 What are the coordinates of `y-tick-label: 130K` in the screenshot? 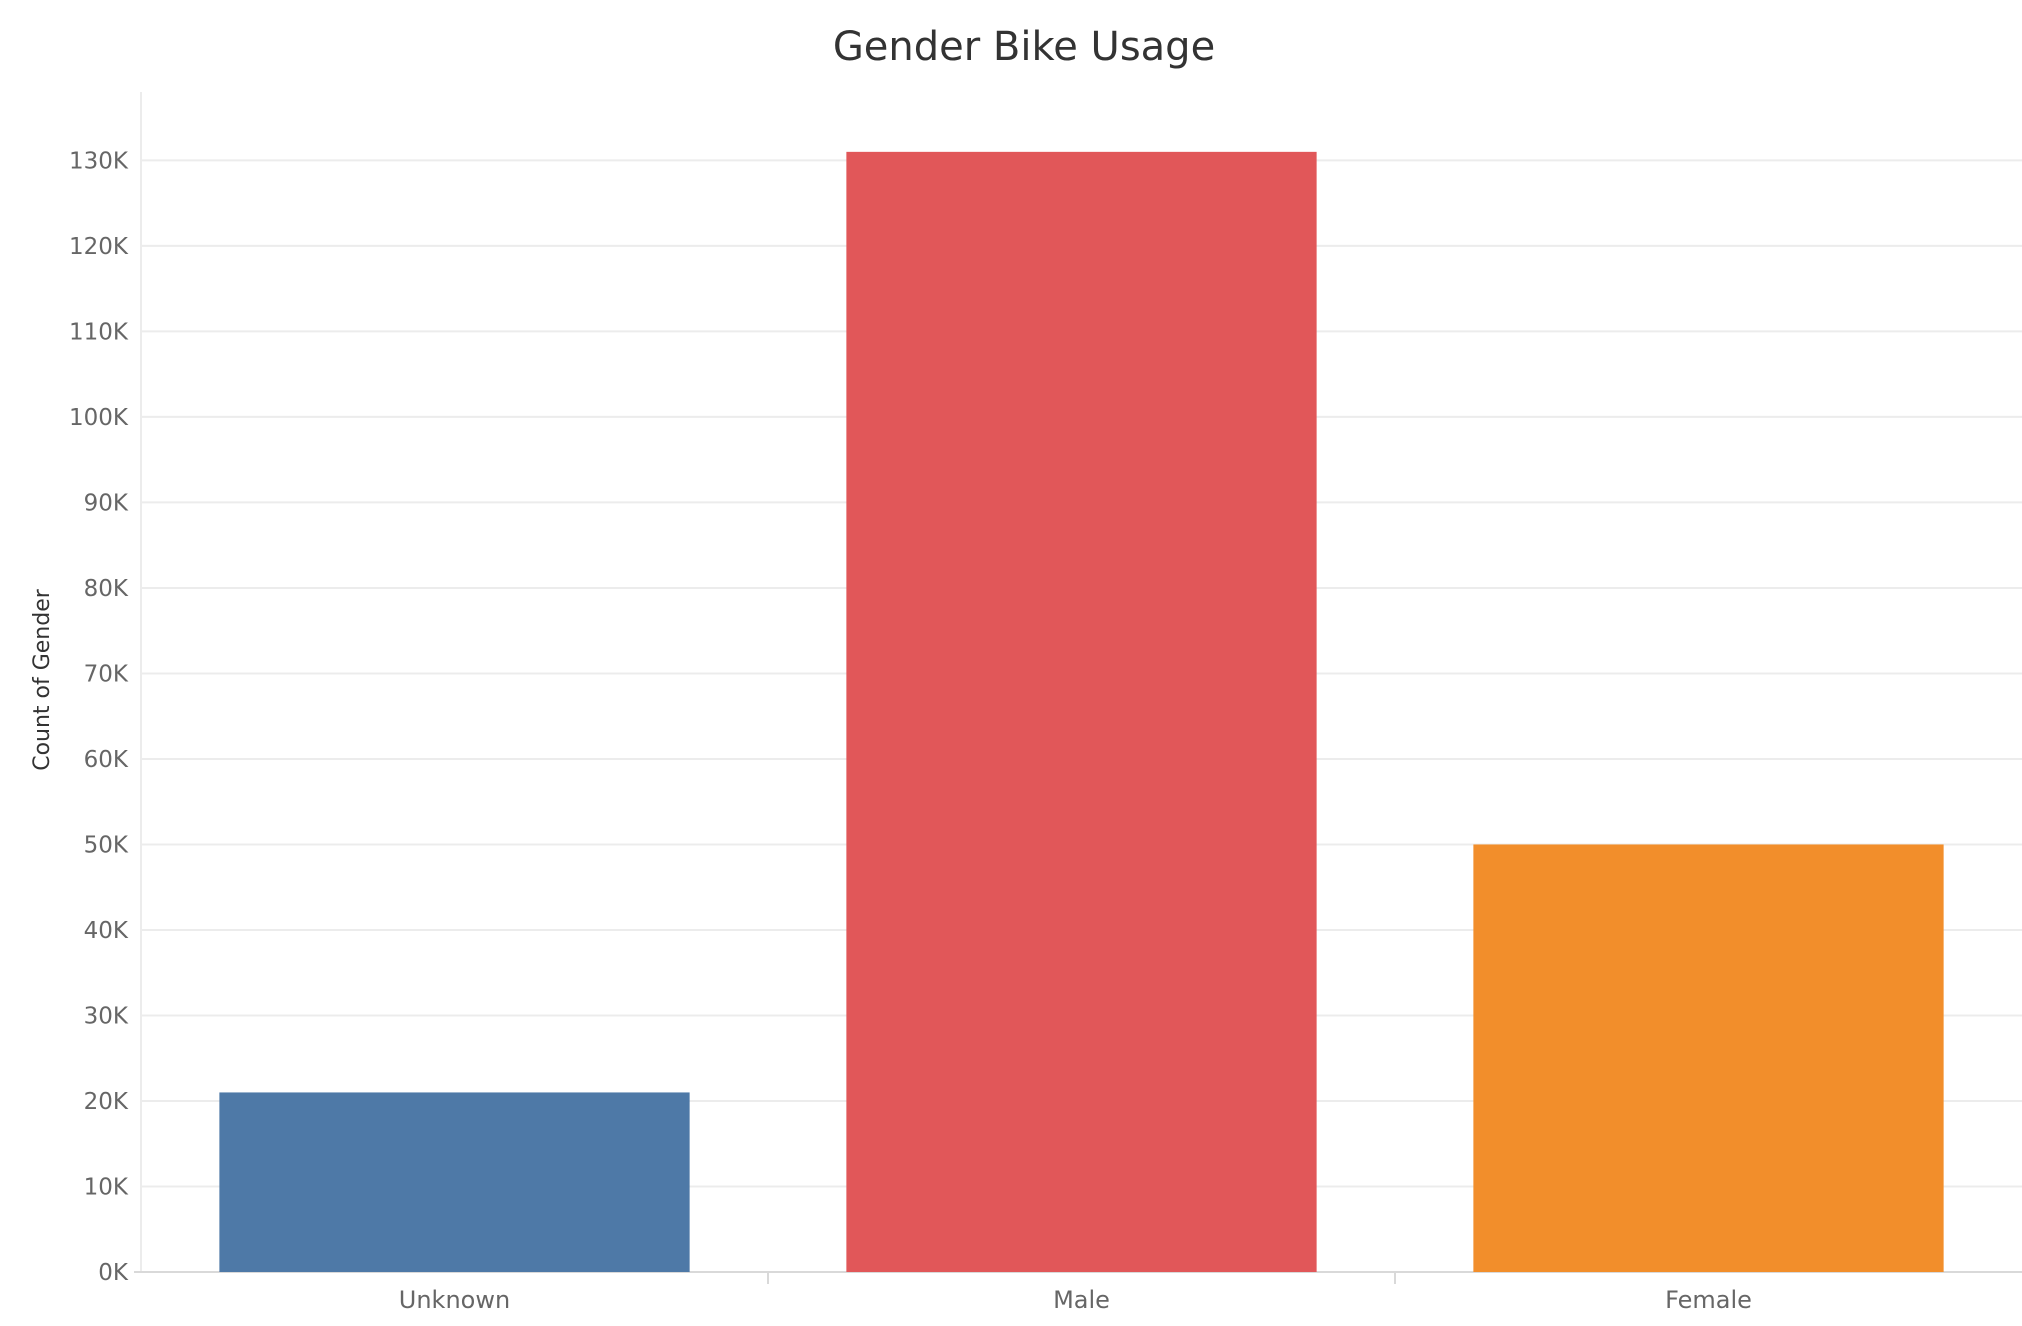 It's located at (99, 161).